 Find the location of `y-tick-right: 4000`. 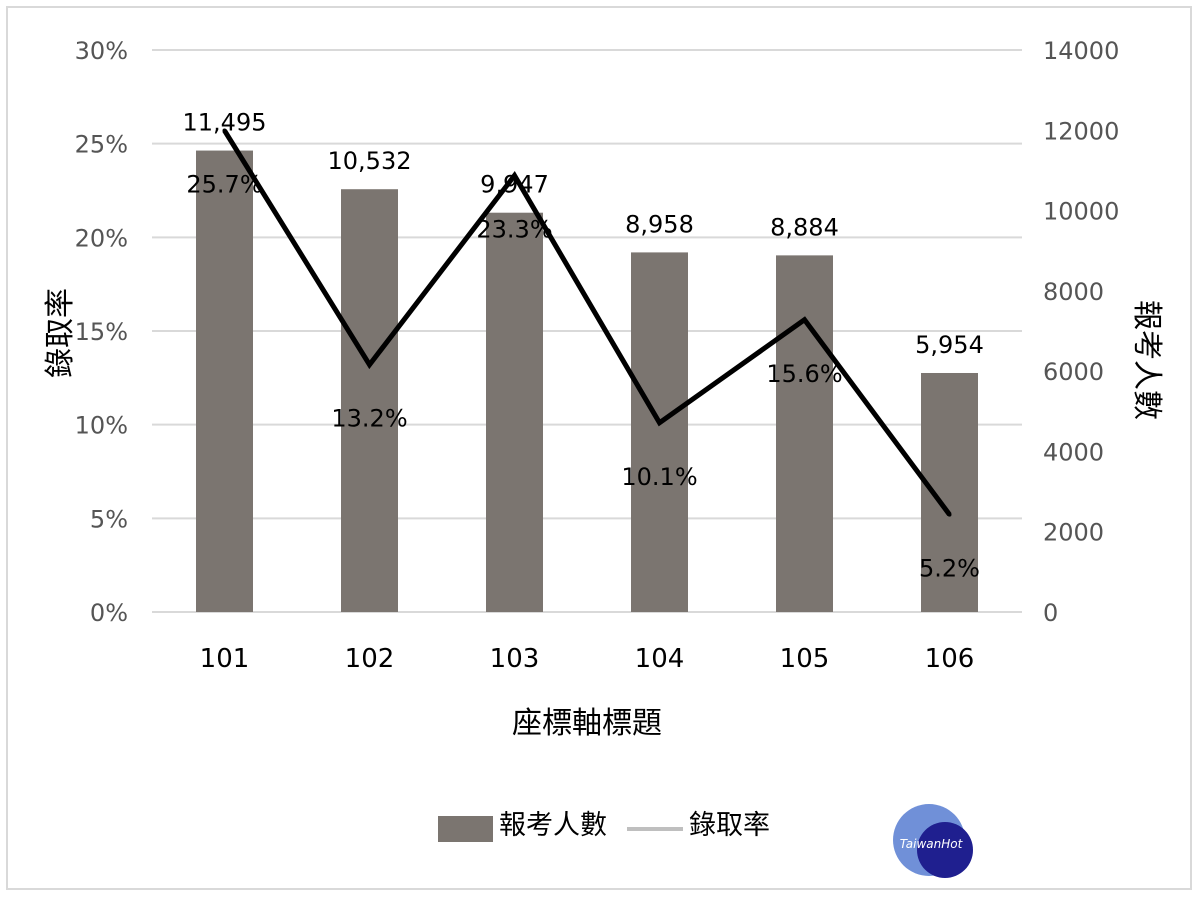

y-tick-right: 4000 is located at coordinates (1073, 452).